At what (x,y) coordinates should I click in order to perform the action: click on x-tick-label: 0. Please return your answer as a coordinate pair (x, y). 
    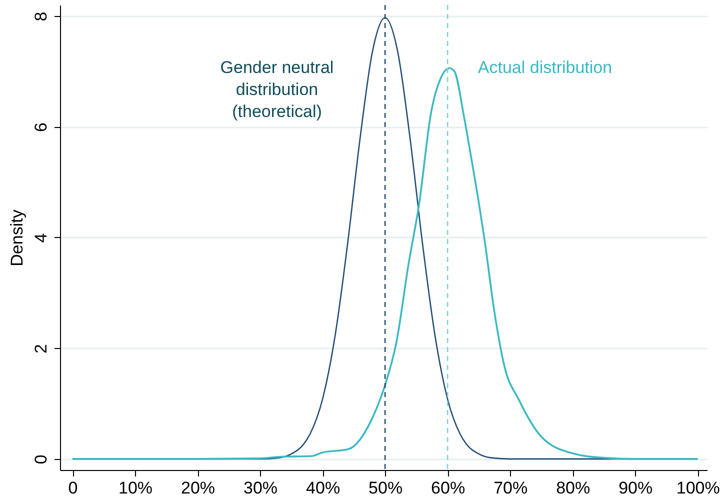
    Looking at the image, I should click on (73, 488).